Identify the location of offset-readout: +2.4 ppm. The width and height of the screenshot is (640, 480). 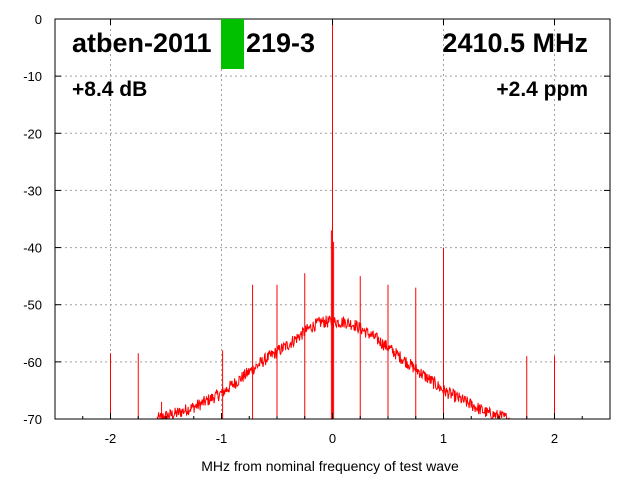
(542, 89).